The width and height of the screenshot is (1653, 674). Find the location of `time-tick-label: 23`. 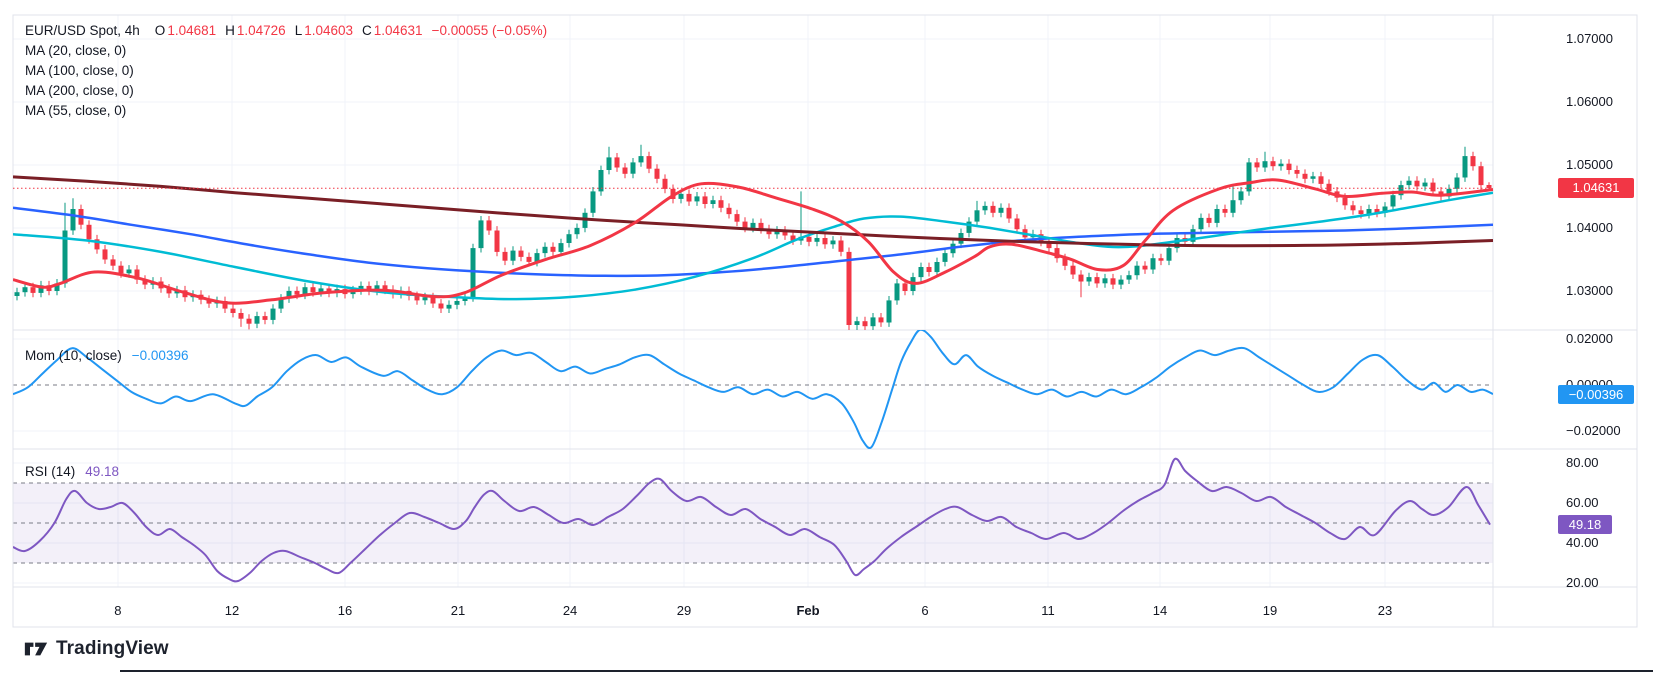

time-tick-label: 23 is located at coordinates (1385, 610).